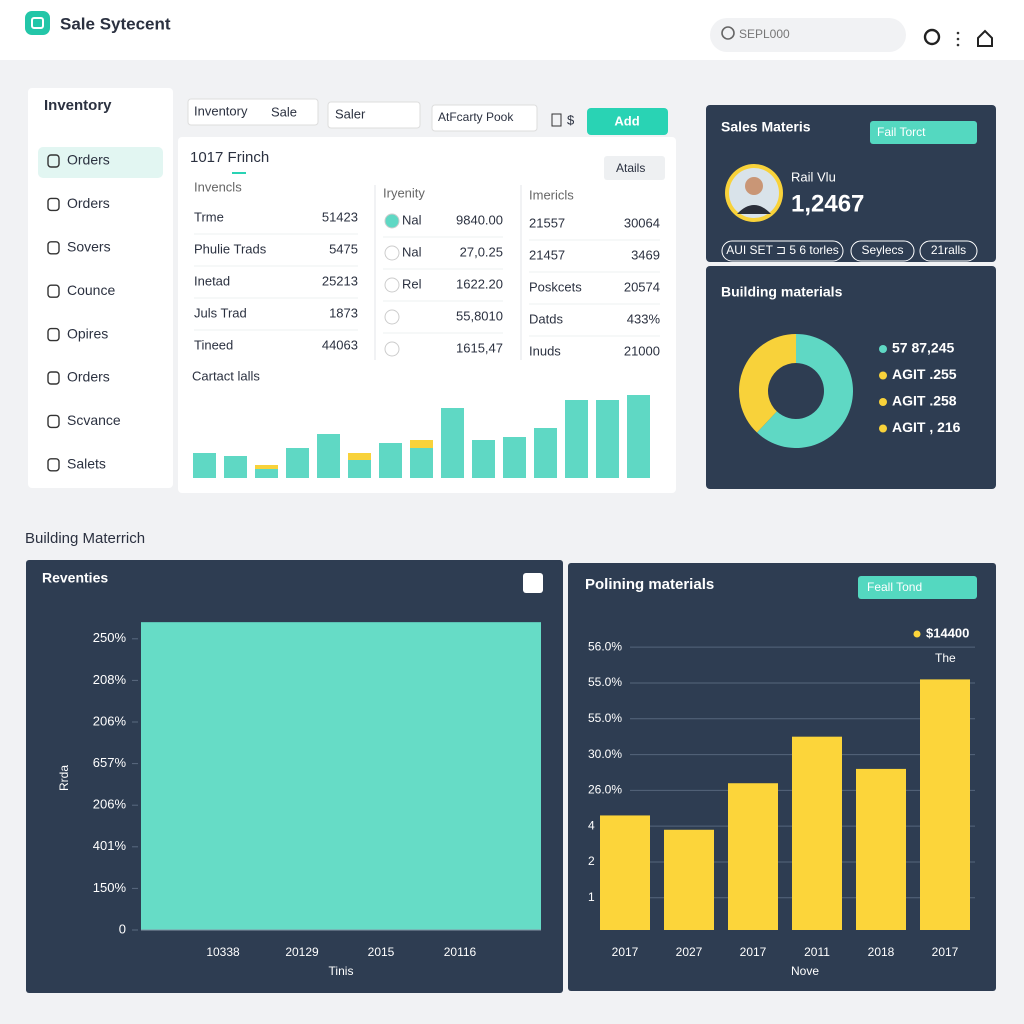  I want to click on filter-value: Saler, so click(350, 113).